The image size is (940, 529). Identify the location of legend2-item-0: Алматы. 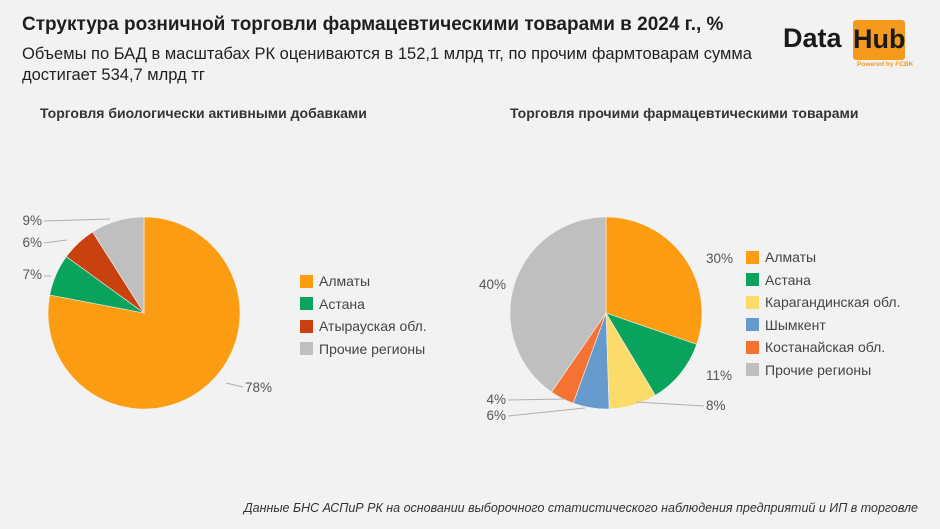
(823, 257).